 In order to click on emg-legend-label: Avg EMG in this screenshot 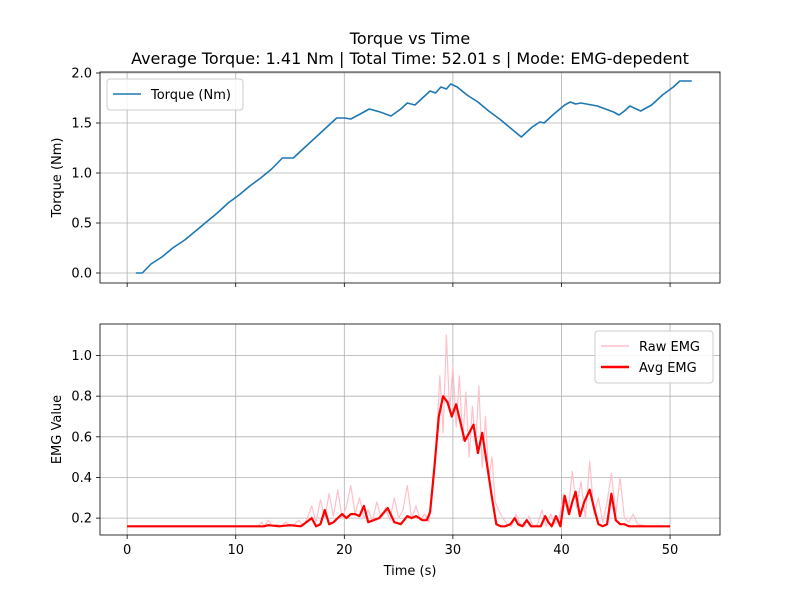, I will do `click(668, 368)`.